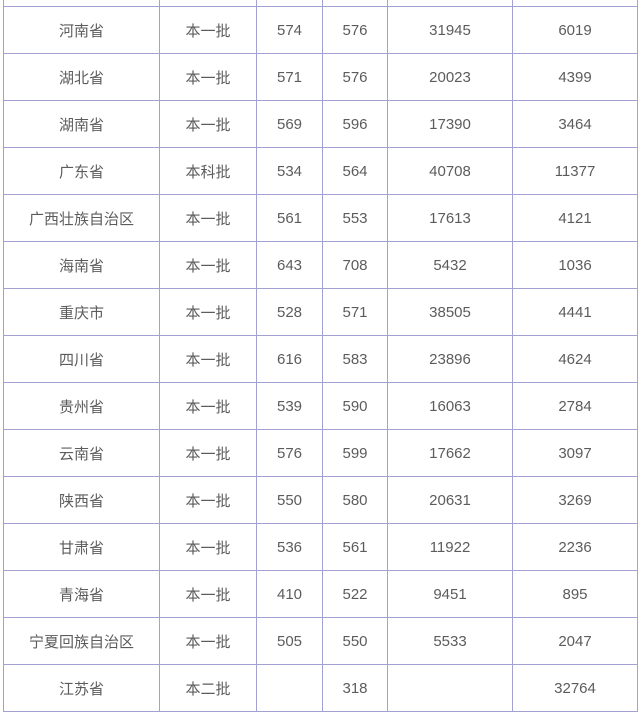  Describe the element at coordinates (450, 547) in the screenshot. I see `rank1-cell: 11922` at that location.